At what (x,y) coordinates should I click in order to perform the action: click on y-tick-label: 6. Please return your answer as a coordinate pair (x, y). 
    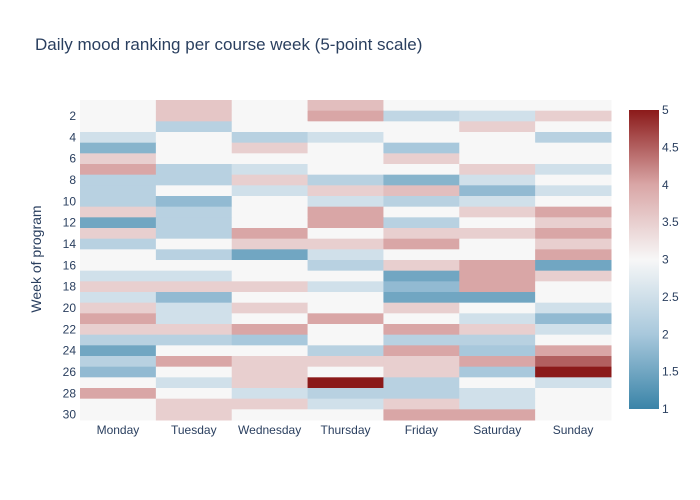
    Looking at the image, I should click on (72, 159).